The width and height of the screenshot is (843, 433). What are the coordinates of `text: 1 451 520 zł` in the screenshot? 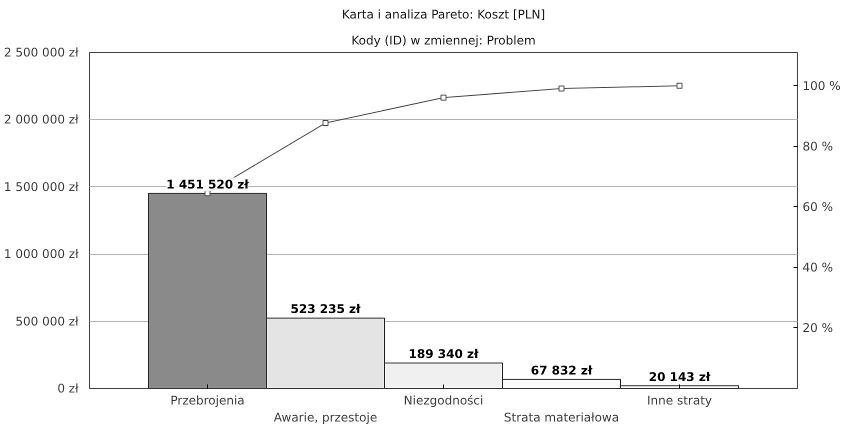 It's located at (207, 184).